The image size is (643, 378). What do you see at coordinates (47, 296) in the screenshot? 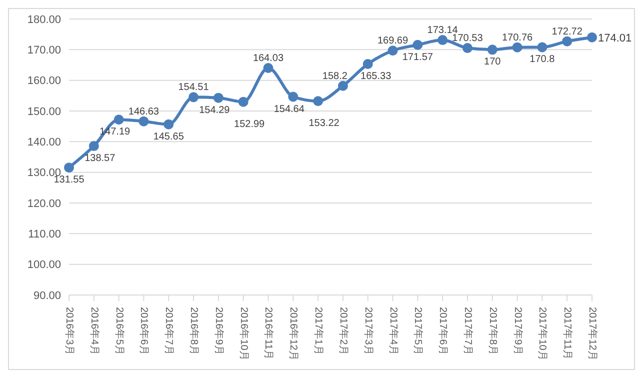
I see `y-tick-label: 90.00` at bounding box center [47, 296].